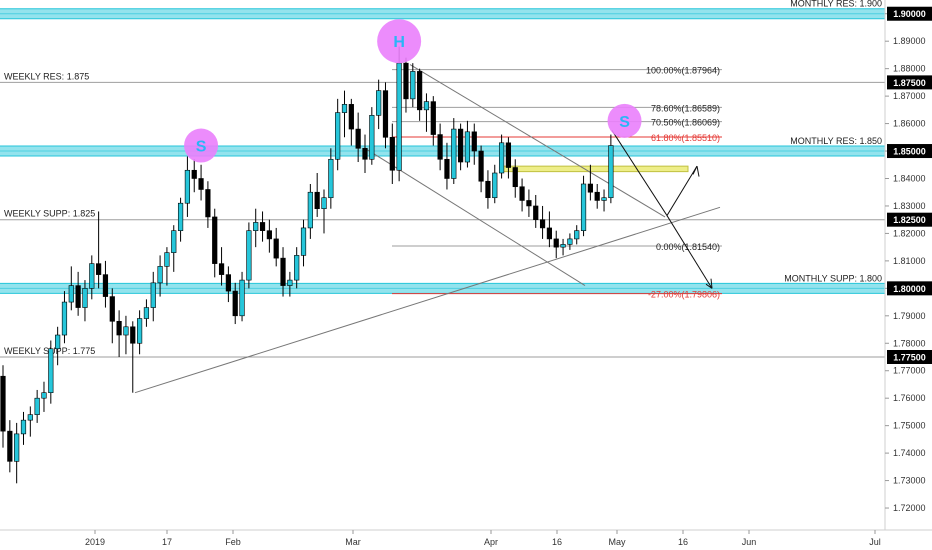 The height and width of the screenshot is (550, 932). What do you see at coordinates (49, 214) in the screenshot?
I see `level-label: WEEKLY SUPP: 1.825` at bounding box center [49, 214].